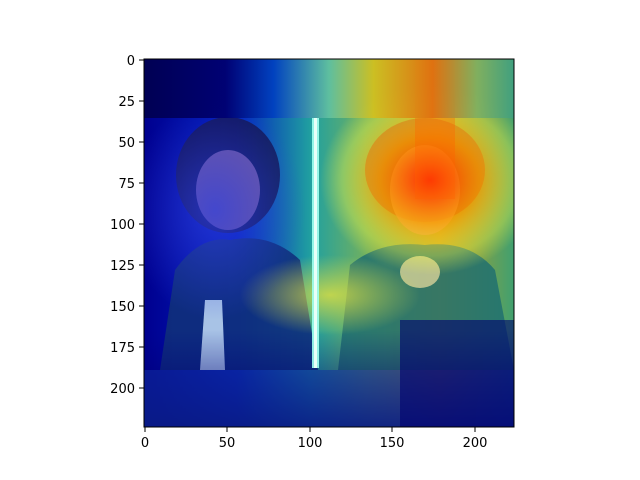 This screenshot has height=480, width=640. Describe the element at coordinates (126, 143) in the screenshot. I see `y-tick-label: 50` at that location.